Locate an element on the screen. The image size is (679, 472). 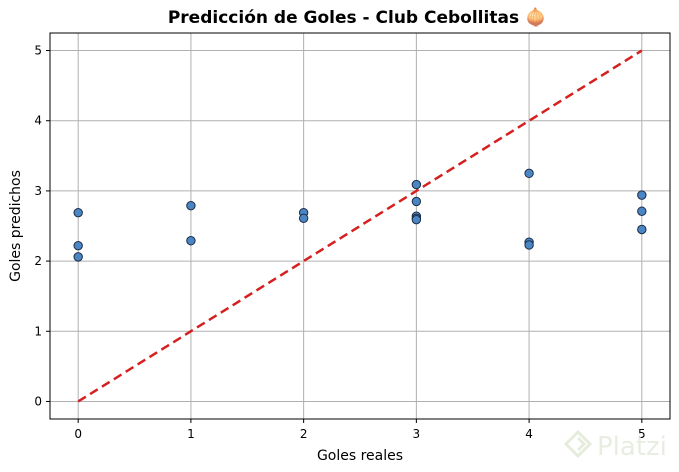
watermark-text: Platzi is located at coordinates (632, 447).